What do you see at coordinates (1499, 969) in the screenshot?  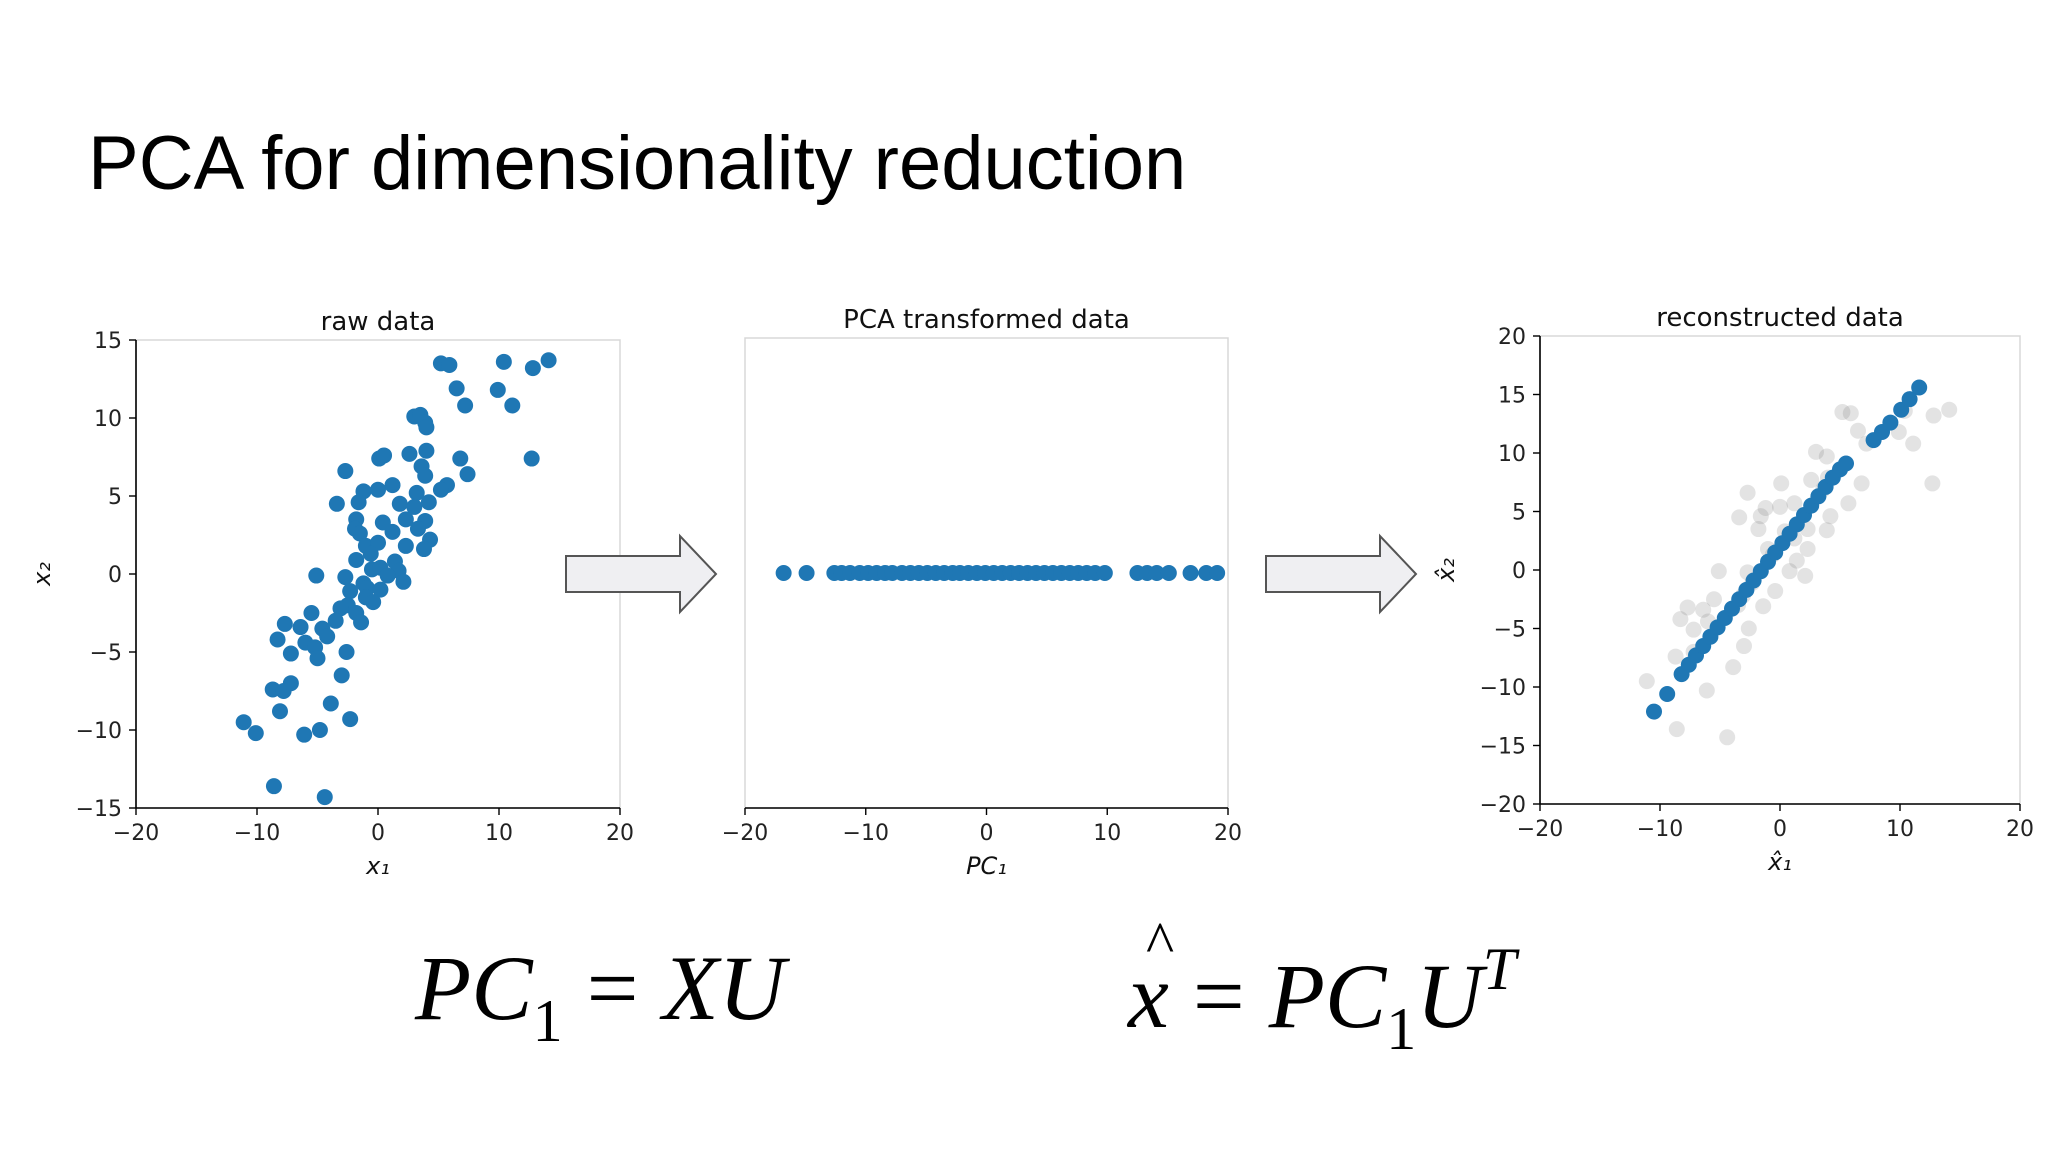 I see `equation-reconstruction-superscript: T` at bounding box center [1499, 969].